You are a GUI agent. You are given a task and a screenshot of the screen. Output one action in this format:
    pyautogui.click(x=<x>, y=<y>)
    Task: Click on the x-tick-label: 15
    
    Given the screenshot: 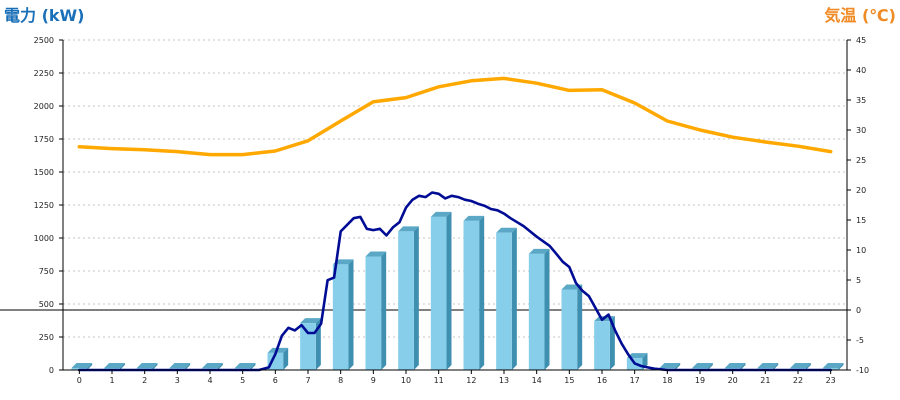 What is the action you would take?
    pyautogui.click(x=569, y=380)
    